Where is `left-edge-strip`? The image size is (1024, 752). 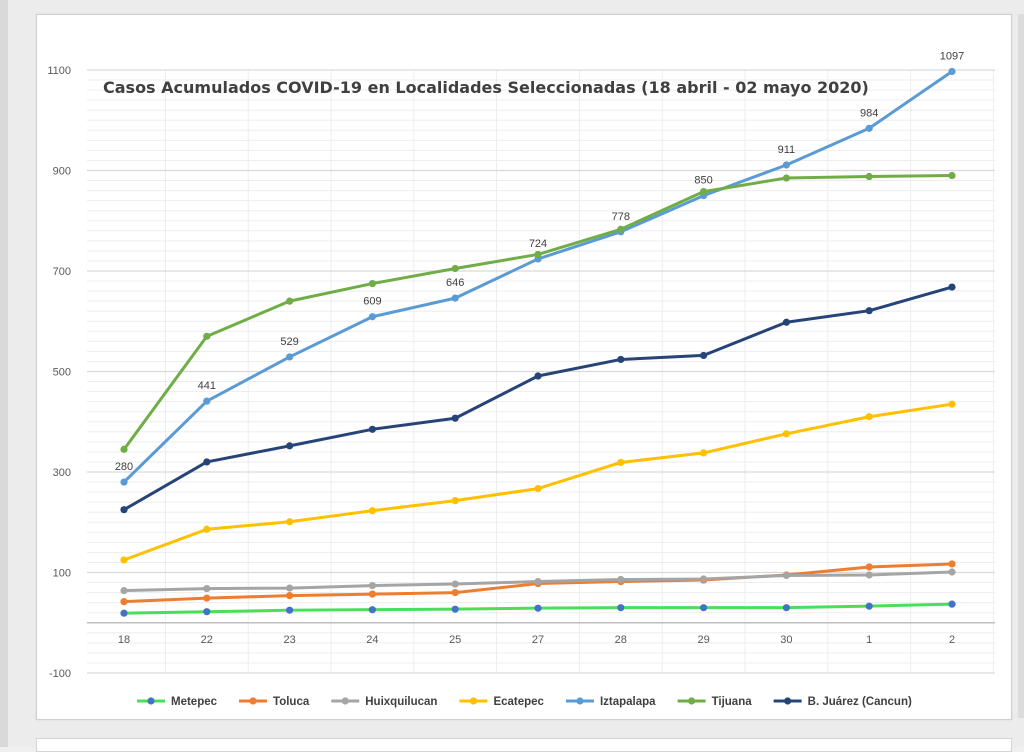
left-edge-strip is located at coordinates (4, 373).